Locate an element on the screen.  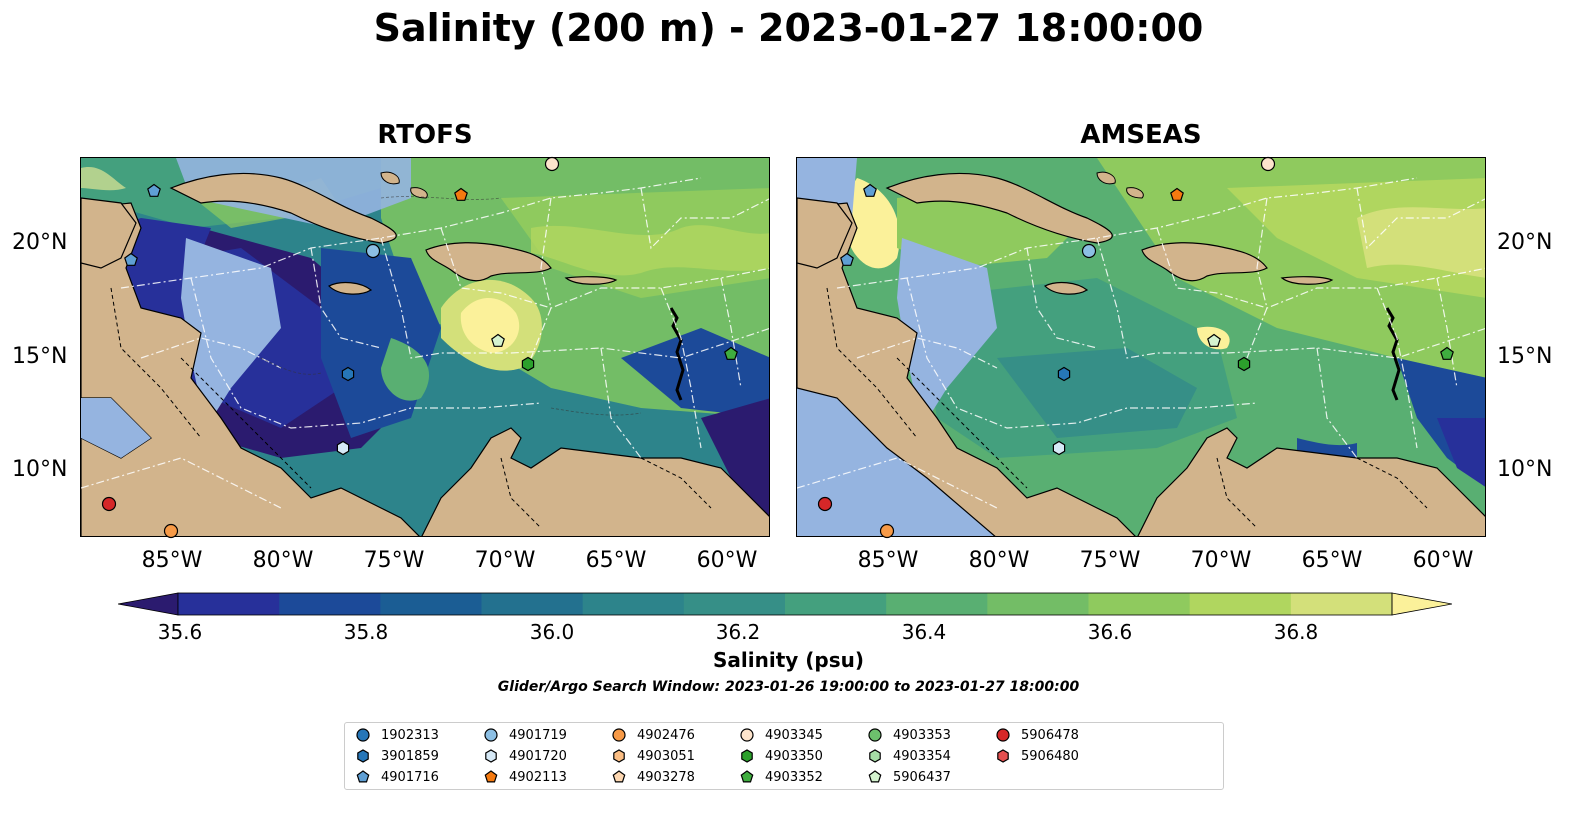
legend-label: 4903353 is located at coordinates (922, 735).